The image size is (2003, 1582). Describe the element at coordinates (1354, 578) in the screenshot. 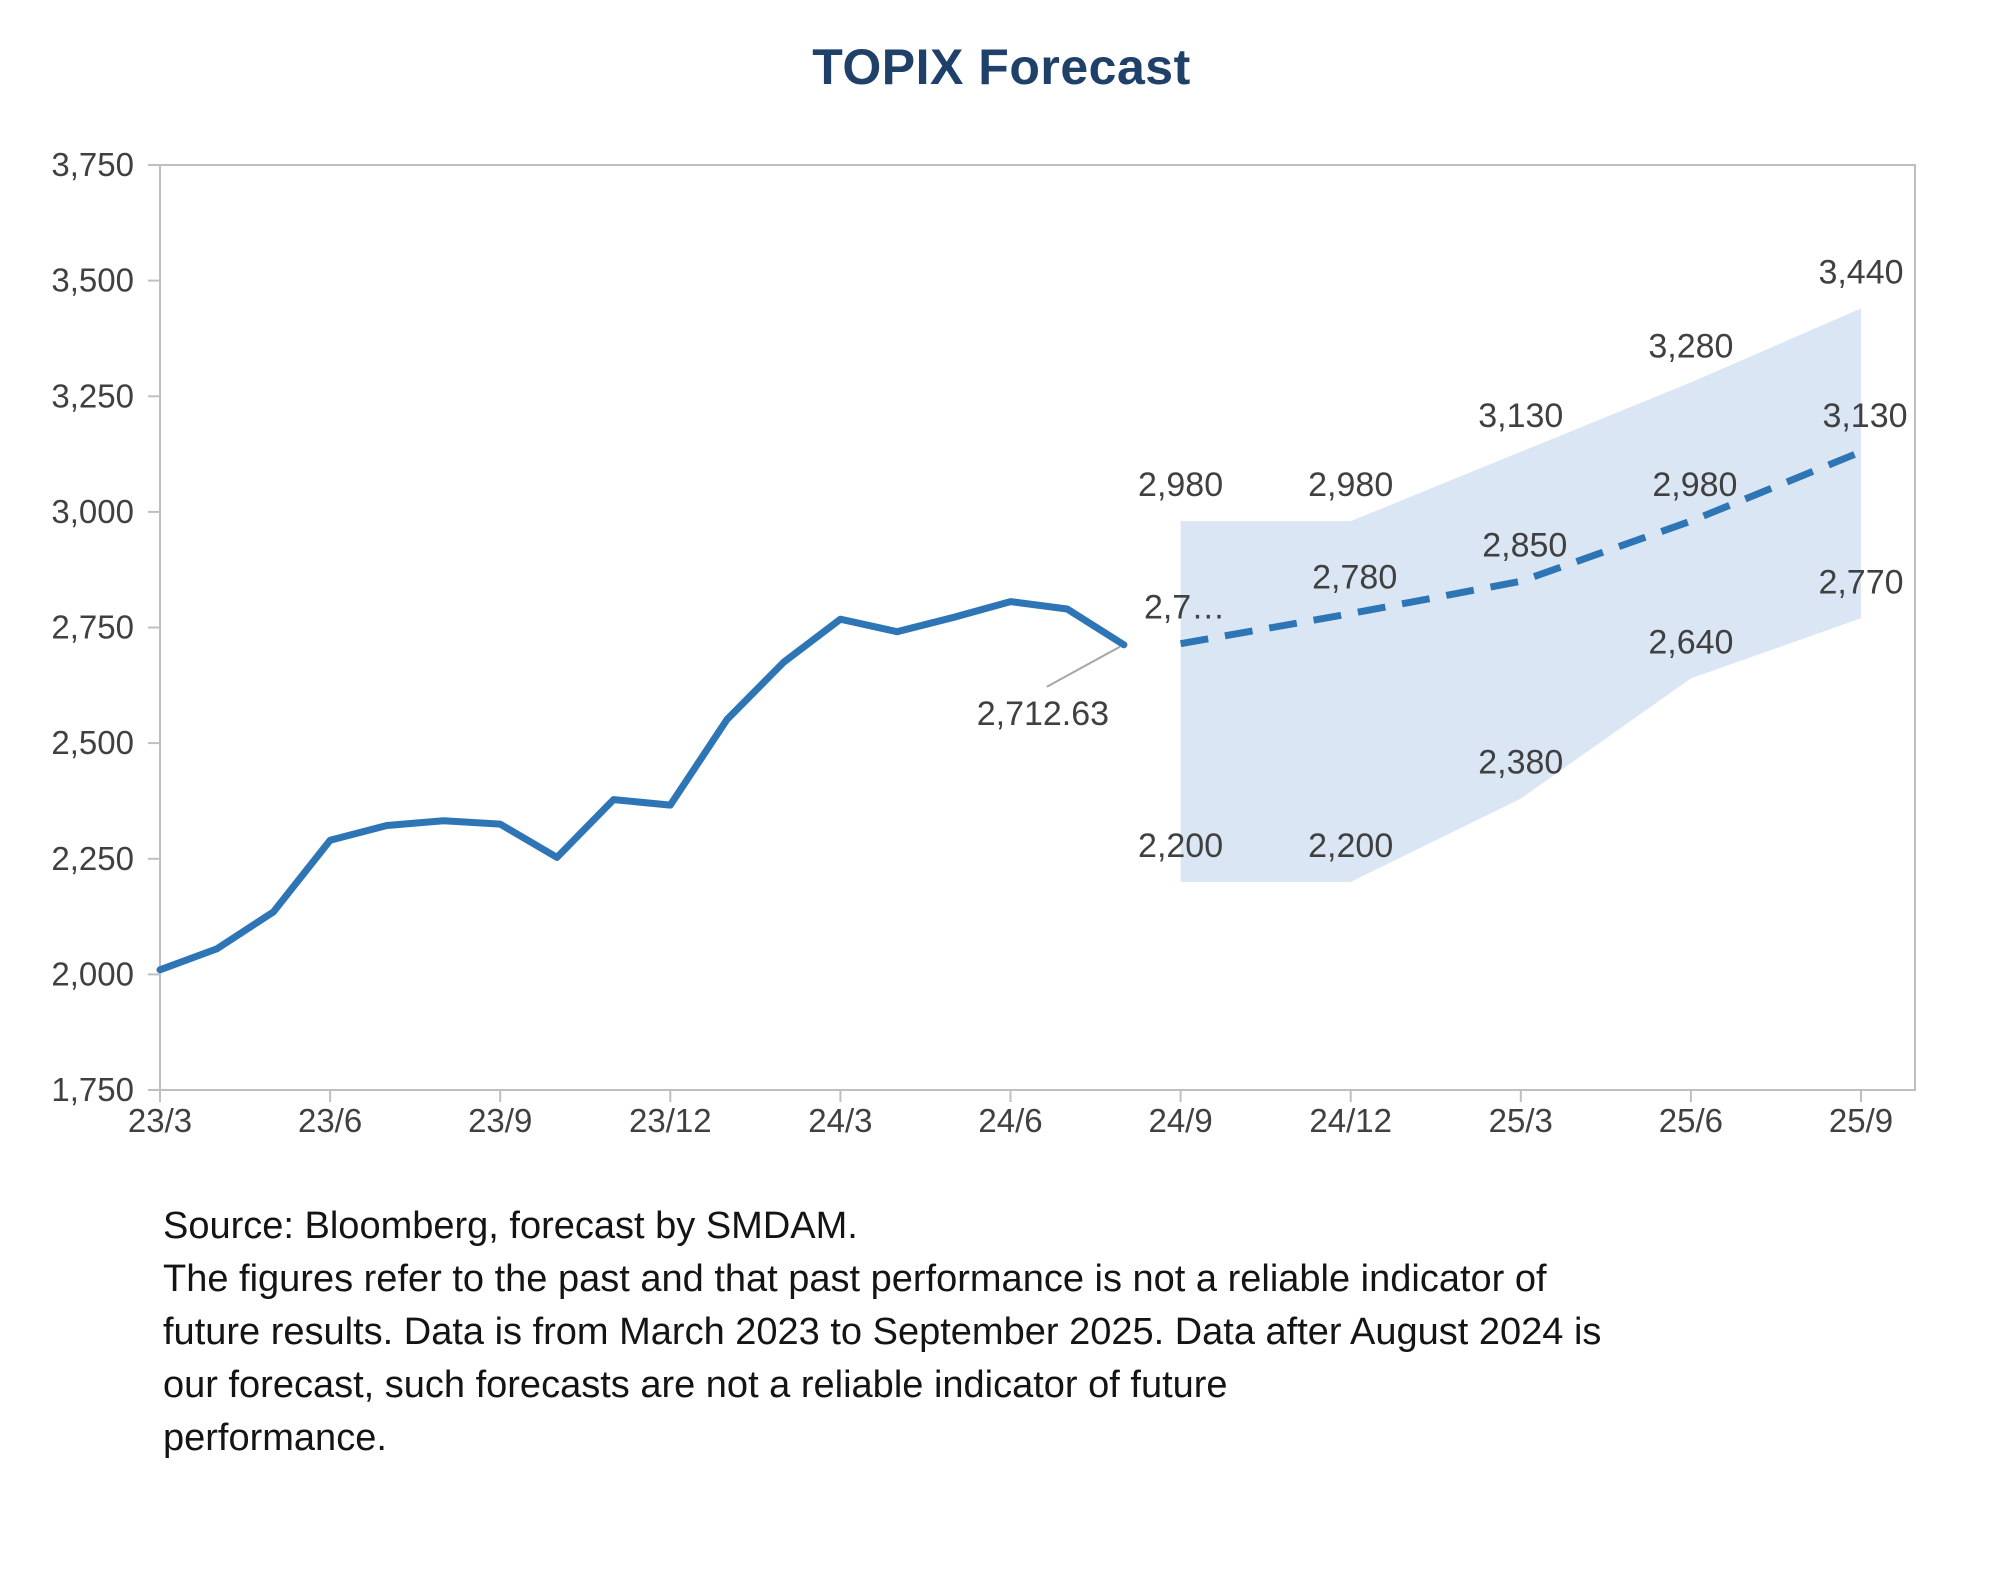

I see `forecast-point-label: 2,780` at that location.